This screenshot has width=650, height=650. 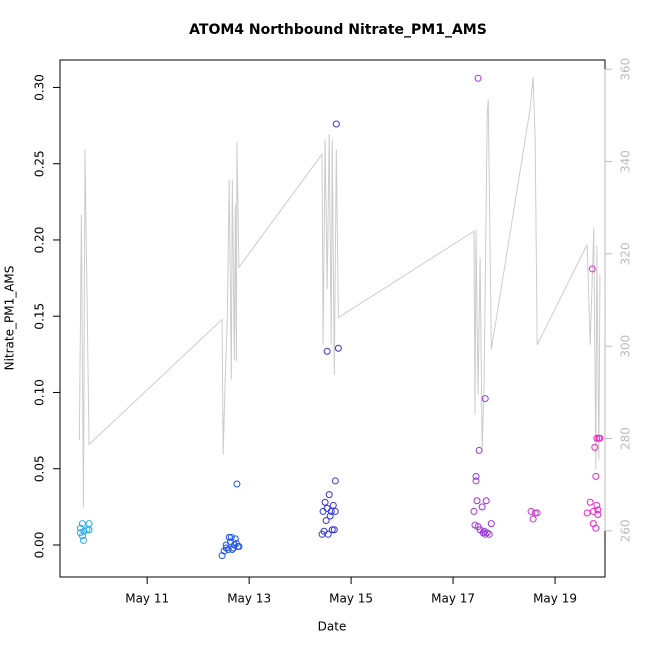 What do you see at coordinates (626, 438) in the screenshot?
I see `y2-tick-label: 280` at bounding box center [626, 438].